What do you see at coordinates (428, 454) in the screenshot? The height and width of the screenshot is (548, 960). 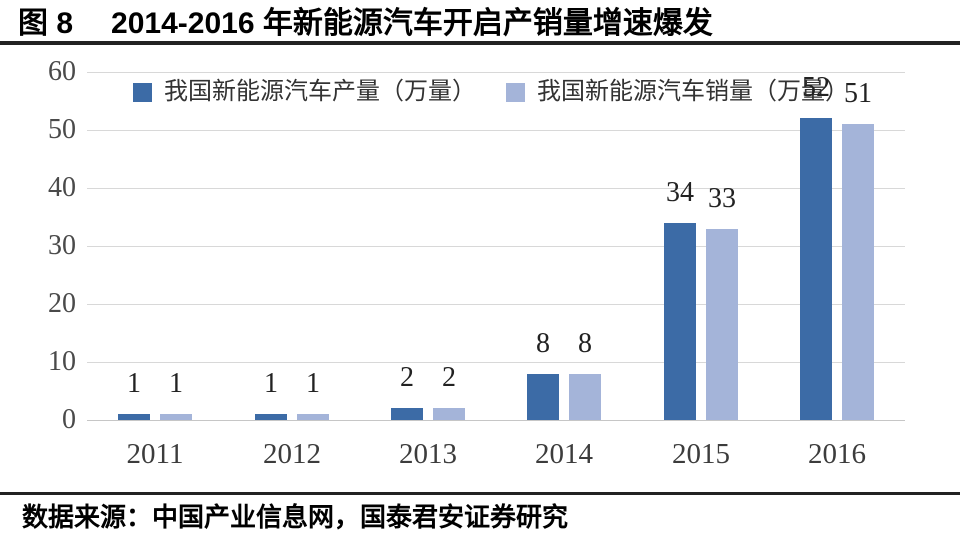 I see `x-tick-label: 2013` at bounding box center [428, 454].